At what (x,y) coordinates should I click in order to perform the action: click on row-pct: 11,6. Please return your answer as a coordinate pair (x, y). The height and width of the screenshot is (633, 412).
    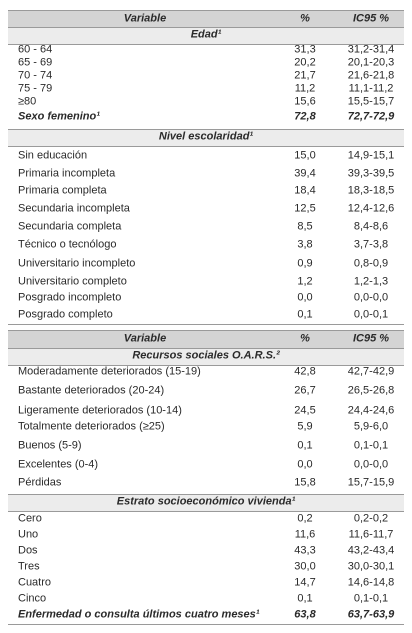
    Looking at the image, I should click on (305, 534).